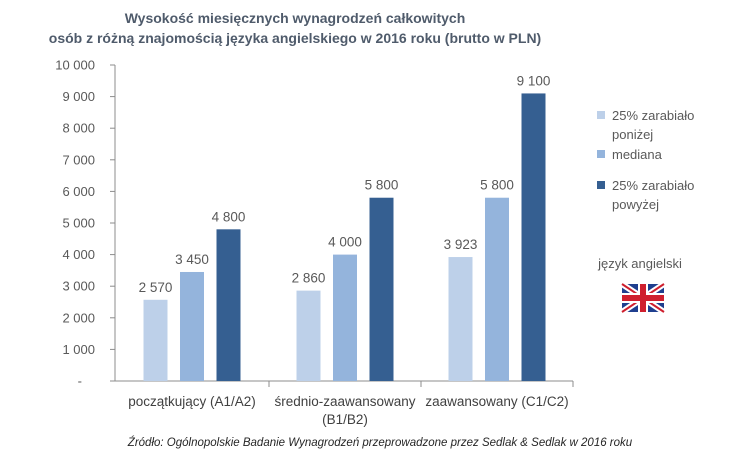  I want to click on category-label: początkujący (A1/A2), so click(192, 401).